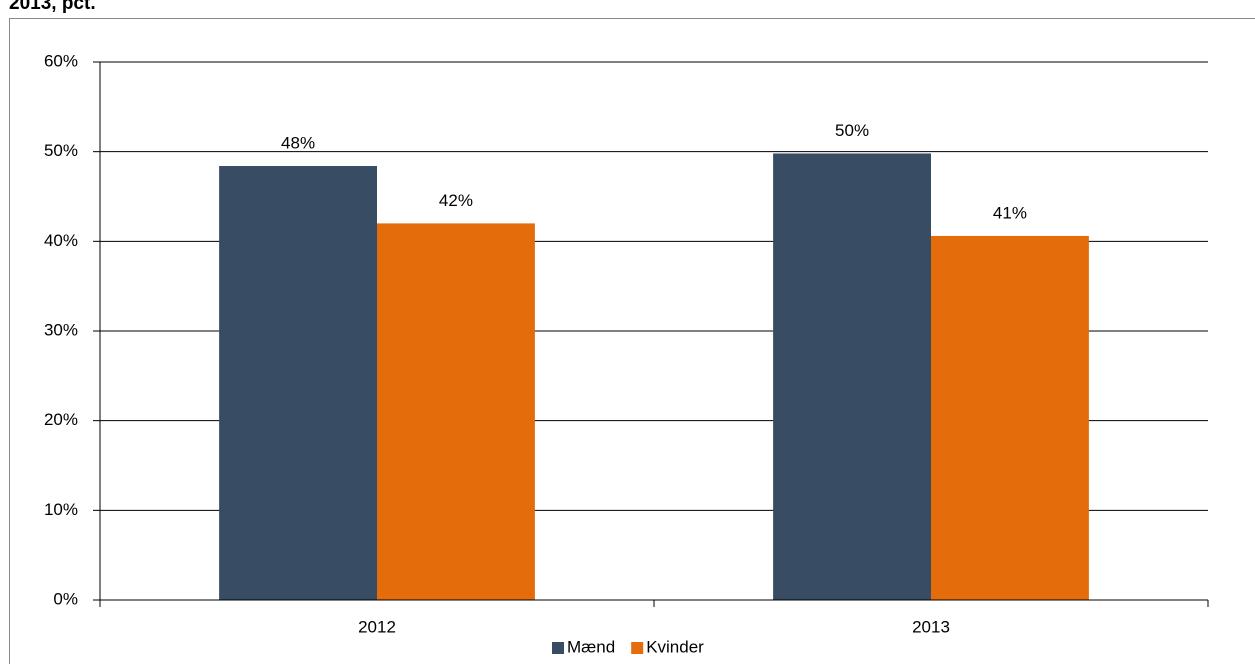 The width and height of the screenshot is (1255, 664). What do you see at coordinates (298, 142) in the screenshot?
I see `data-label: 48%` at bounding box center [298, 142].